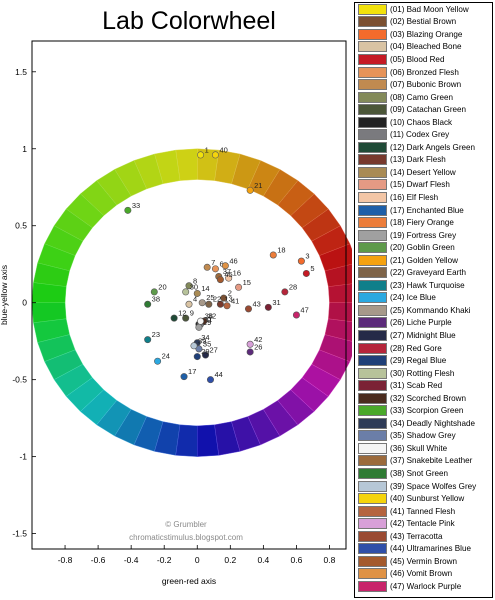 This screenshot has height=600, width=495. Describe the element at coordinates (421, 574) in the screenshot. I see `legend-label: (46) Vomit Brown` at that location.